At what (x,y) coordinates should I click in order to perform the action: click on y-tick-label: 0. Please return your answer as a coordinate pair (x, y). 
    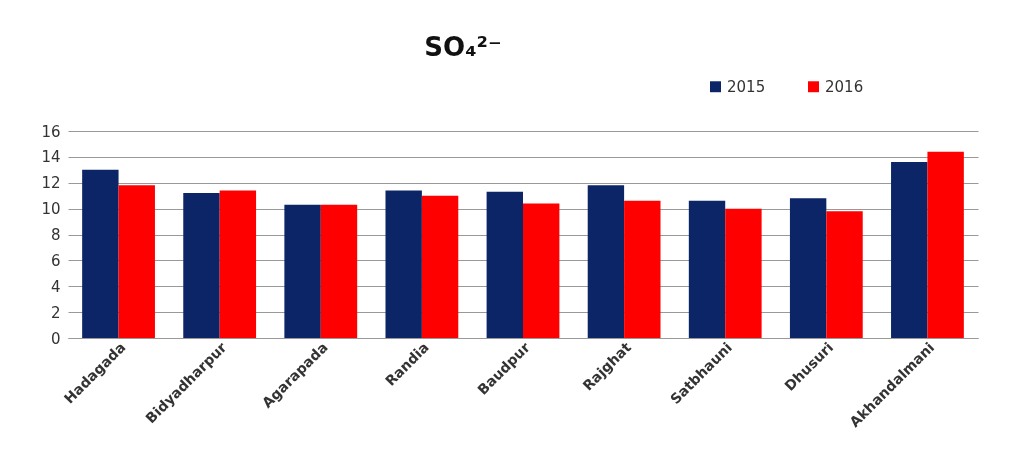
    Looking at the image, I should click on (55, 338).